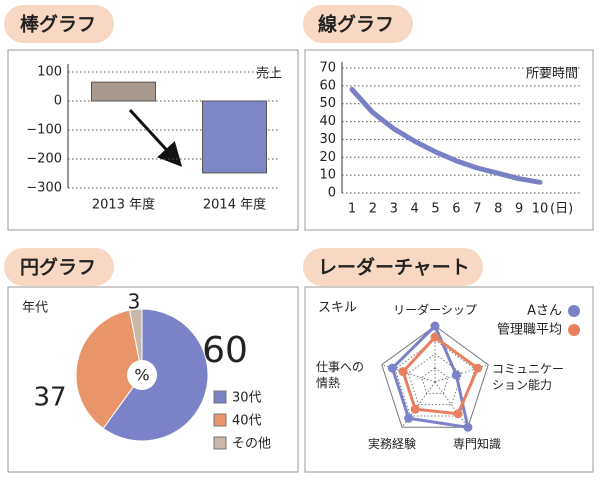 This screenshot has height=480, width=600. Describe the element at coordinates (373, 209) in the screenshot. I see `x-tick-label: 2` at that location.